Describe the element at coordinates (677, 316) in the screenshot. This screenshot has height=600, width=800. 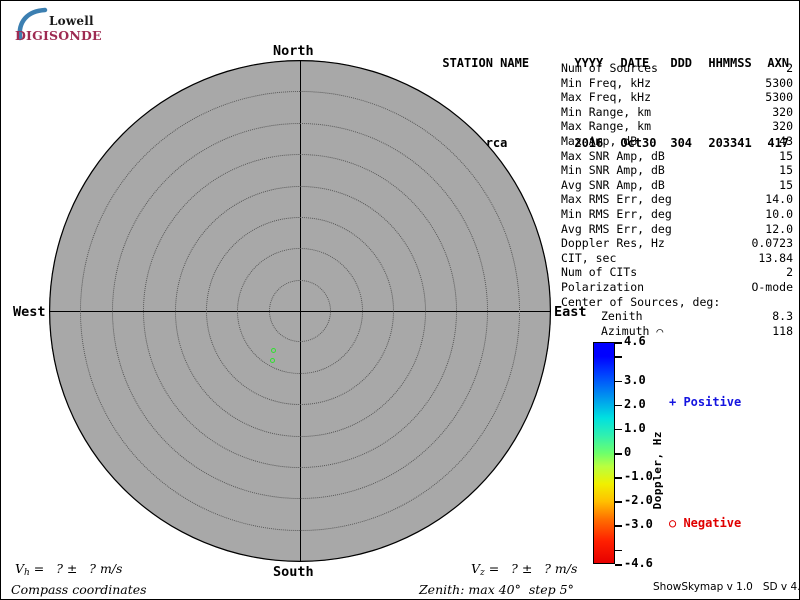
I see `center-of-sources-zenith: Zenith 8.3` at that location.